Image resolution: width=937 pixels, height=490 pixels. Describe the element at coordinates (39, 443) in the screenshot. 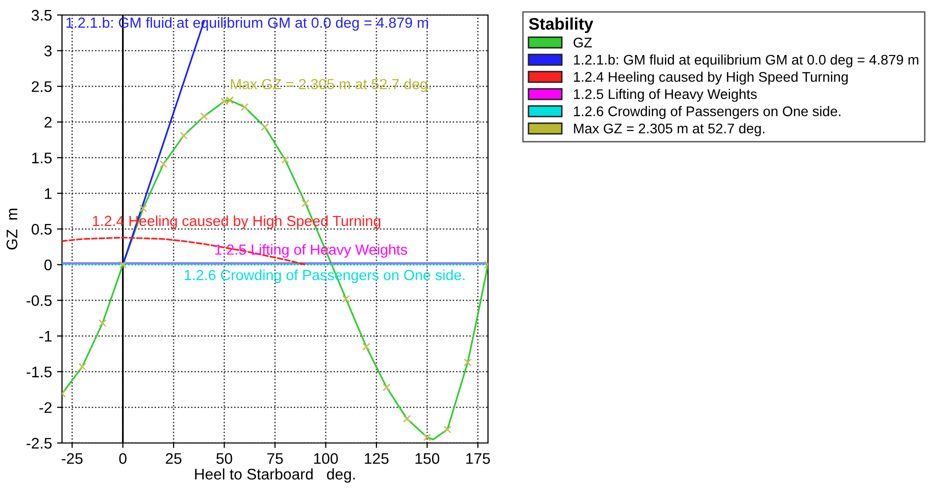

I see `y-tick-label: -2.5` at that location.